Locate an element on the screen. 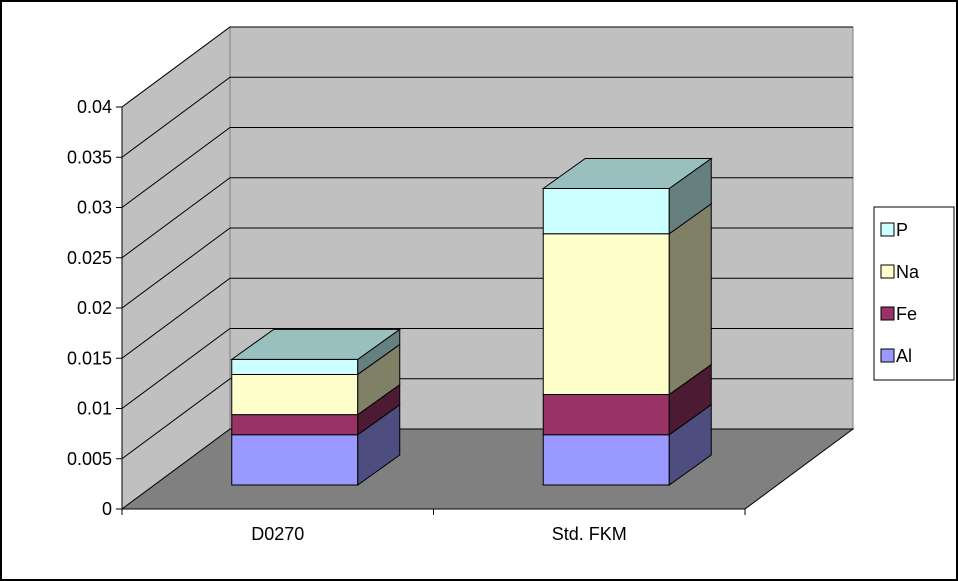 This screenshot has height=581, width=958. bar-std-fkm-na-front is located at coordinates (606, 314).